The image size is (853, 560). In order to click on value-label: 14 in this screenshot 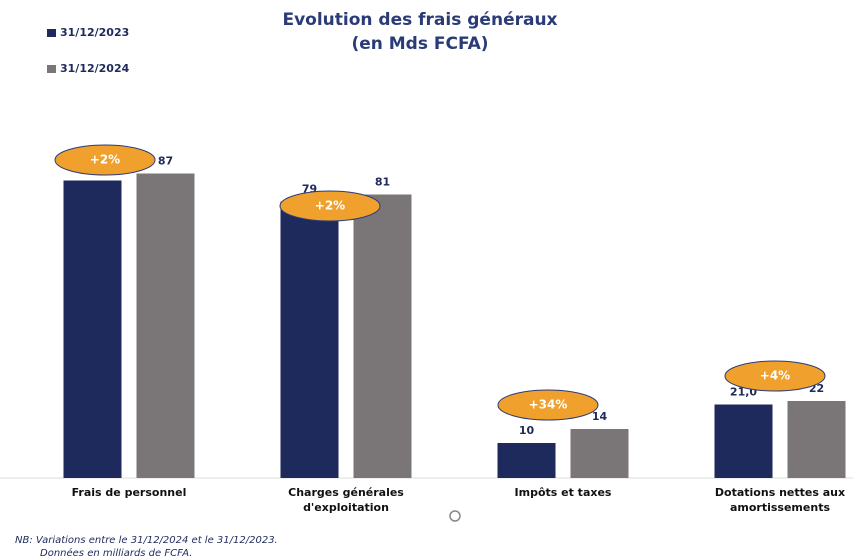, I will do `click(600, 416)`.